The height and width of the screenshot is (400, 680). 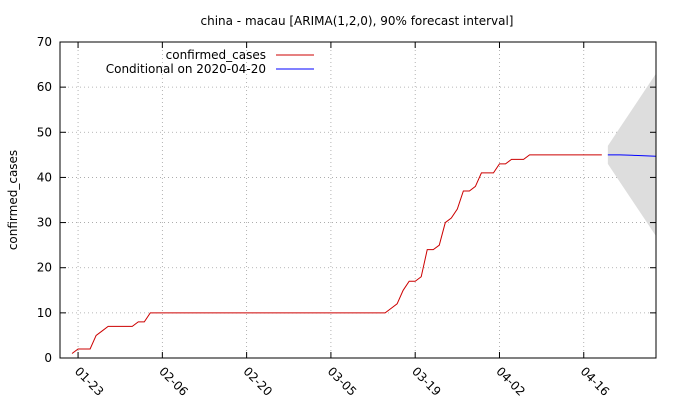 I want to click on y-tick-label: 30, so click(x=44, y=223).